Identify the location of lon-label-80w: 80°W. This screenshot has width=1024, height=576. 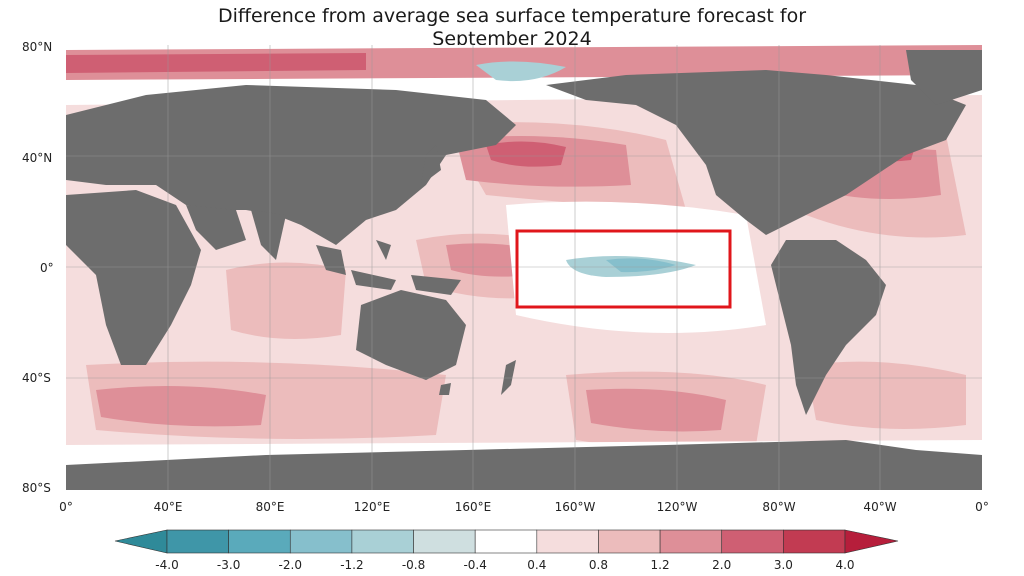
(779, 507).